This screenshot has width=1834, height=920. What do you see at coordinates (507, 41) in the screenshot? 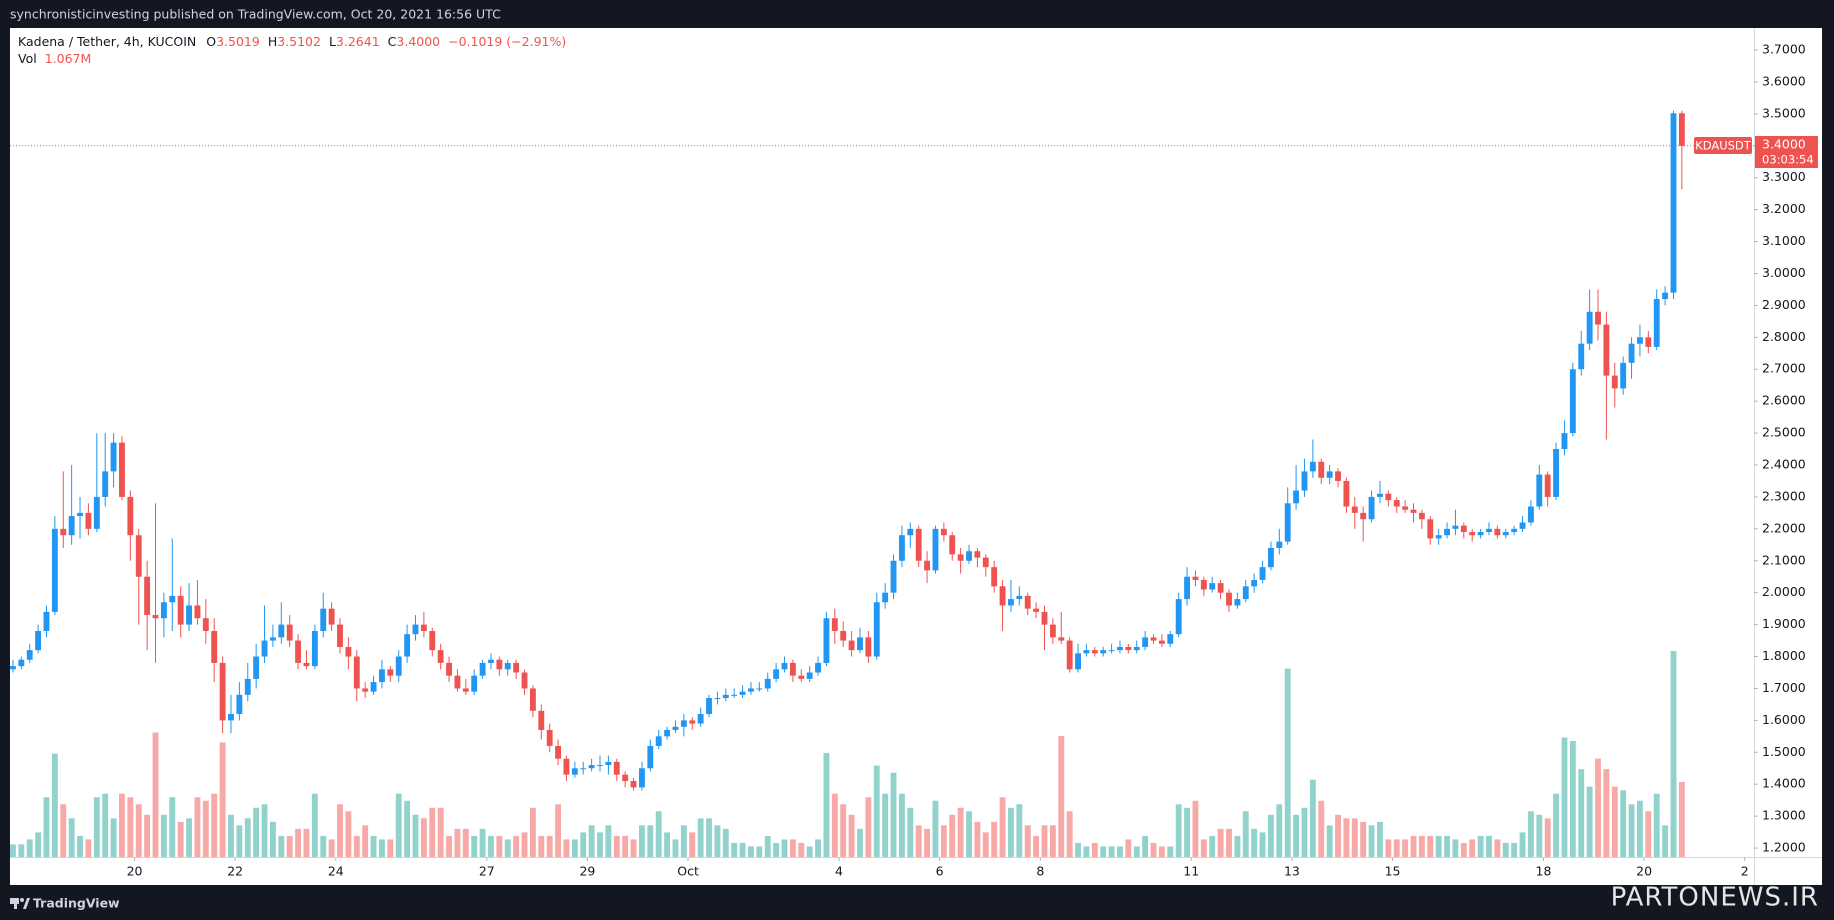
I see `change: −0.1019 (−2.91%)` at bounding box center [507, 41].